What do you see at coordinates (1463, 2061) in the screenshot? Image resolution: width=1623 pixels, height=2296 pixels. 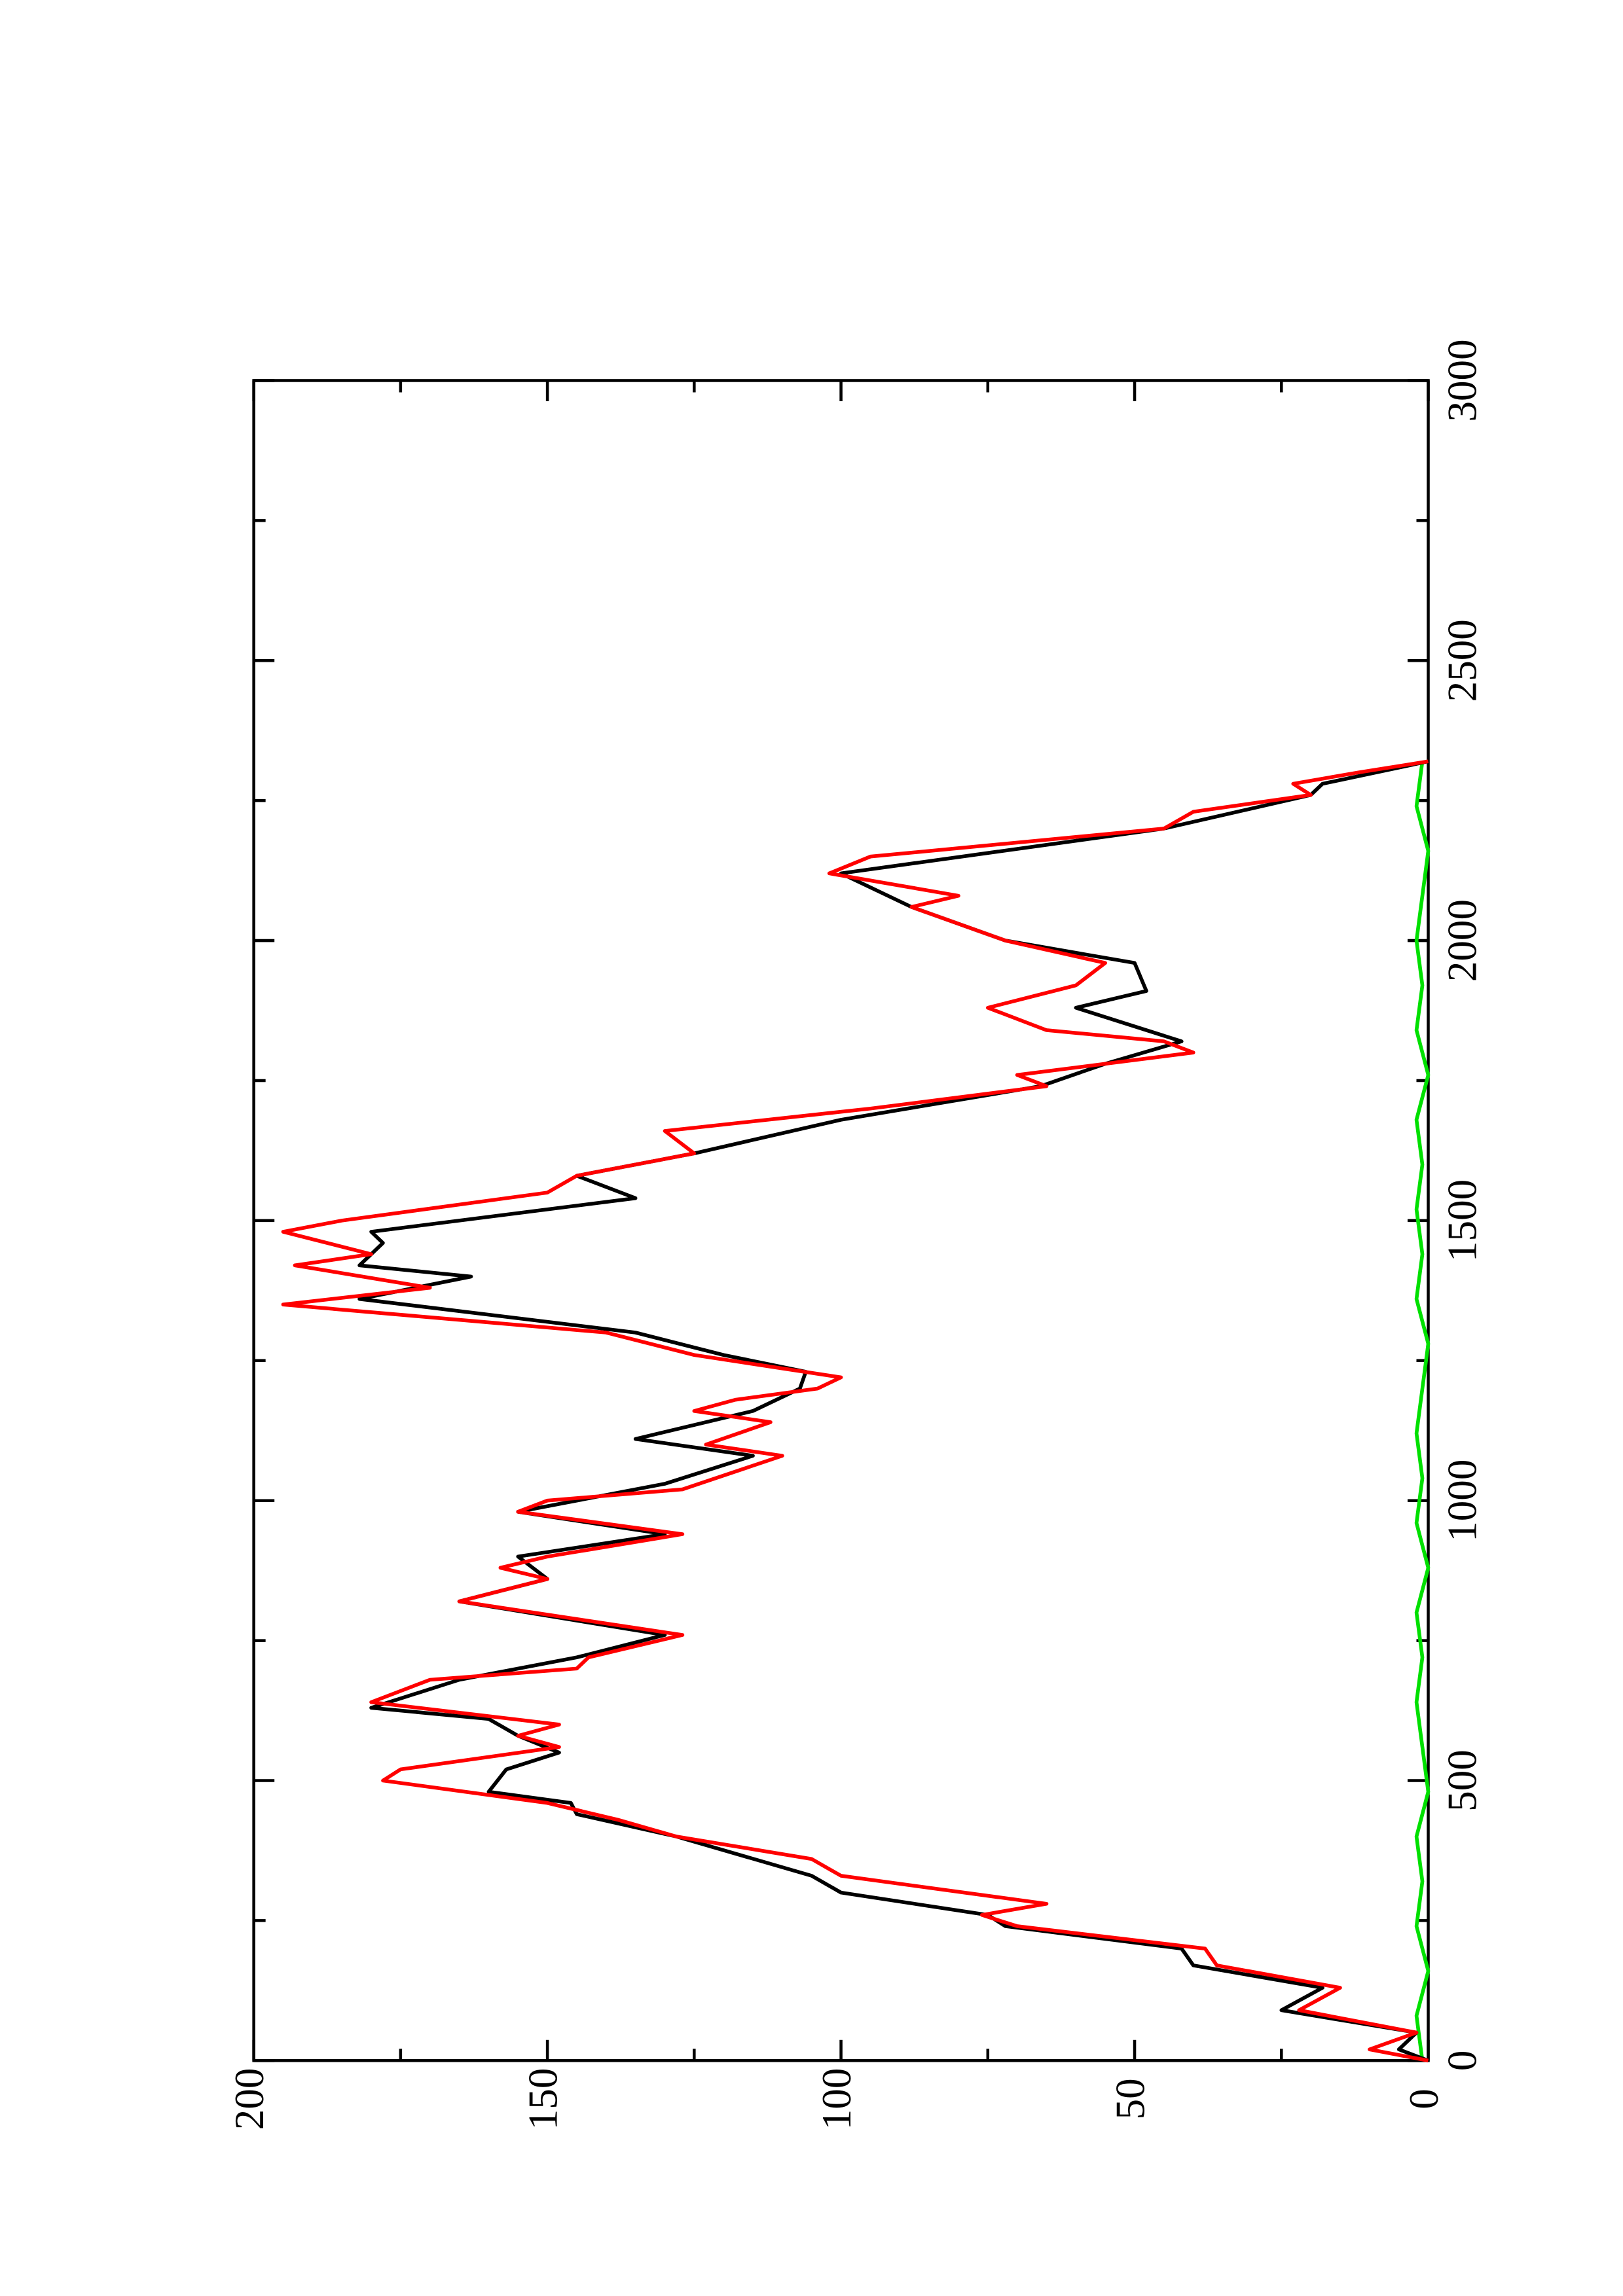 I see `x-tick-label: 0` at bounding box center [1463, 2061].